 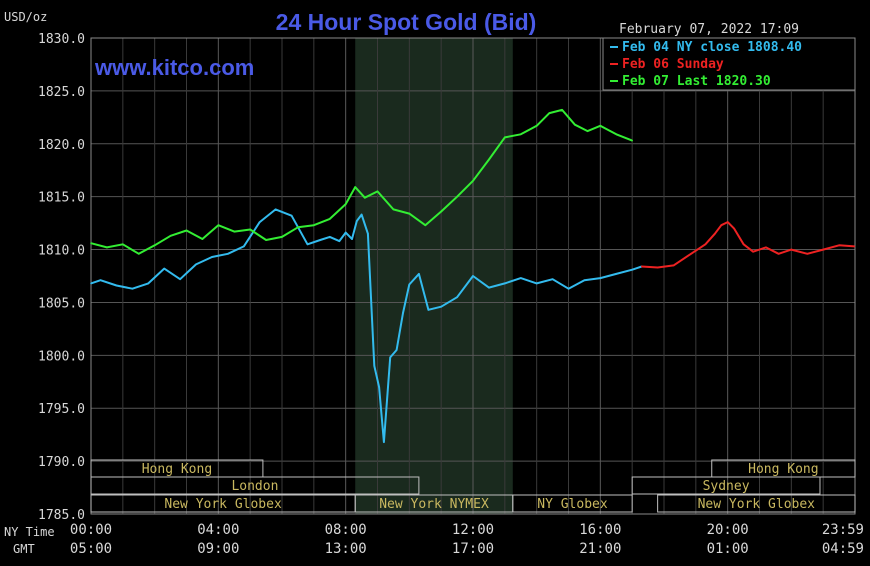 I want to click on x-tick-label-gmt: 05:00, so click(x=91, y=549).